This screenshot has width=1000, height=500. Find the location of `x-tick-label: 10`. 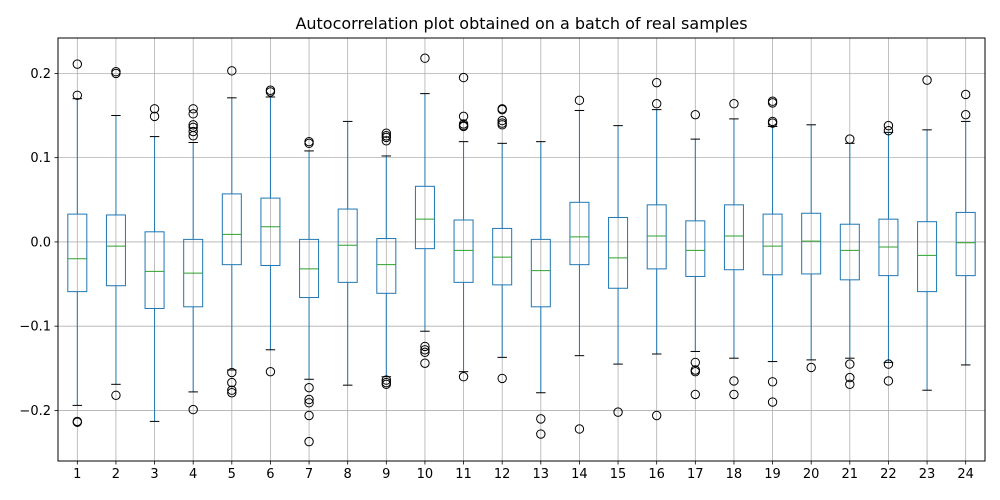

x-tick-label: 10 is located at coordinates (425, 474).